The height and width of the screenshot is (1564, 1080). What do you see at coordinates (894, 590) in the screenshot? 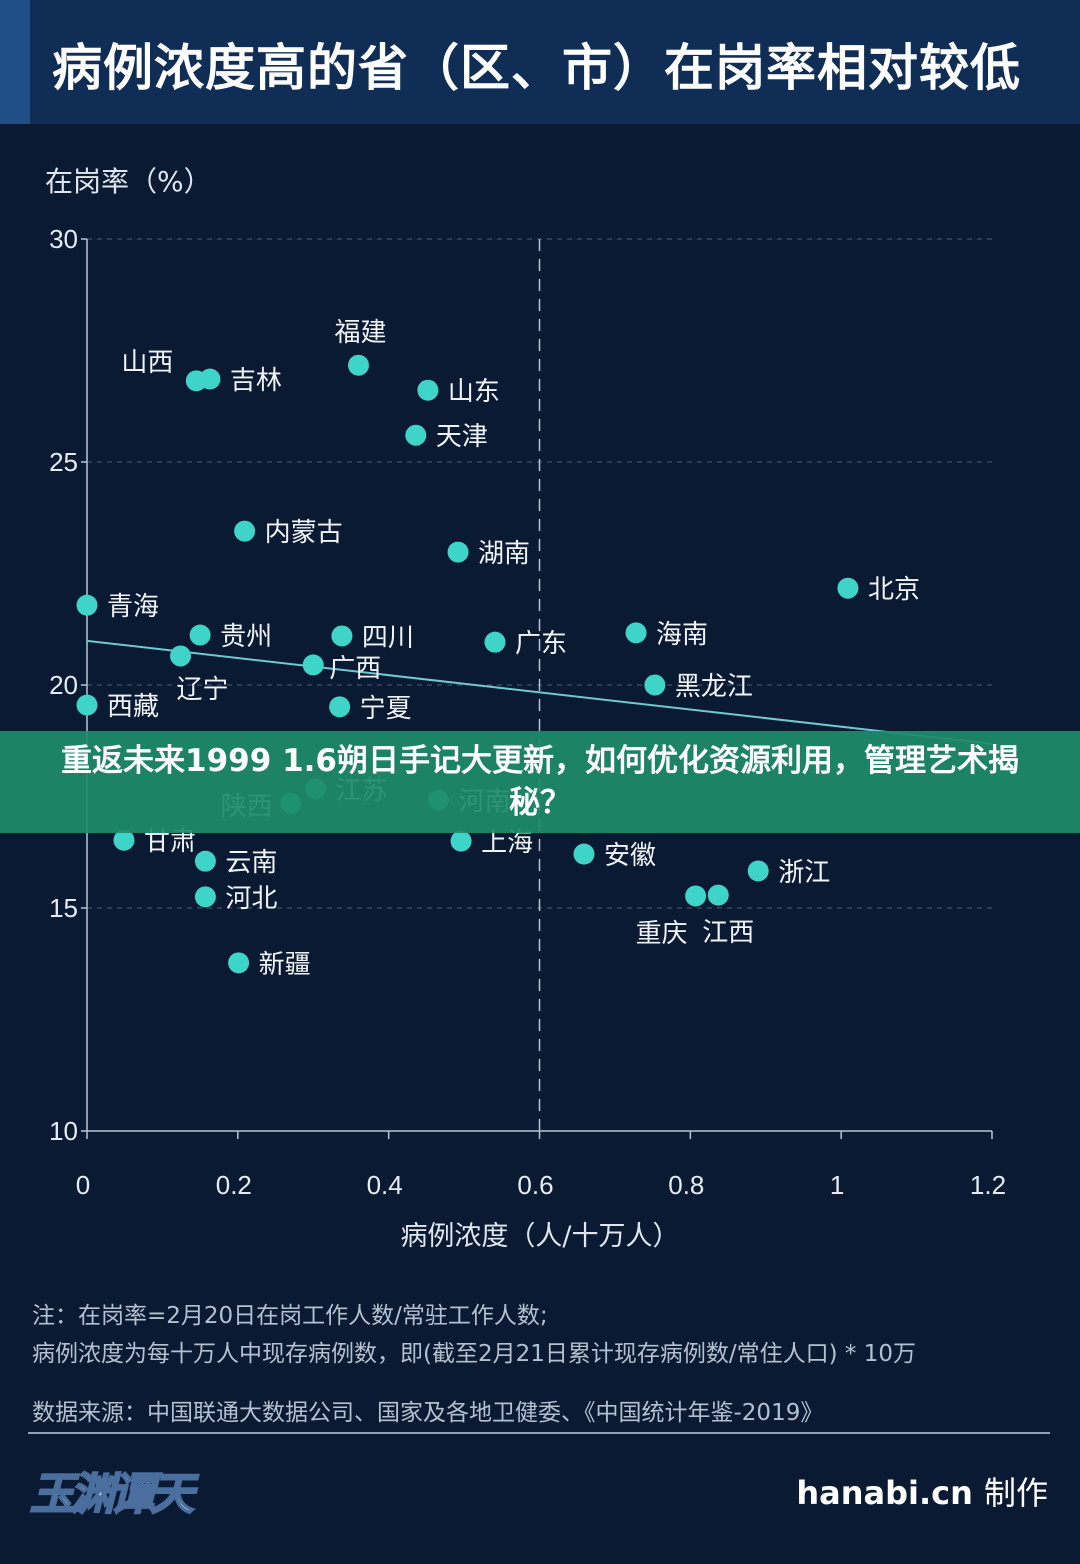
I see `point-label: 北京` at bounding box center [894, 590].